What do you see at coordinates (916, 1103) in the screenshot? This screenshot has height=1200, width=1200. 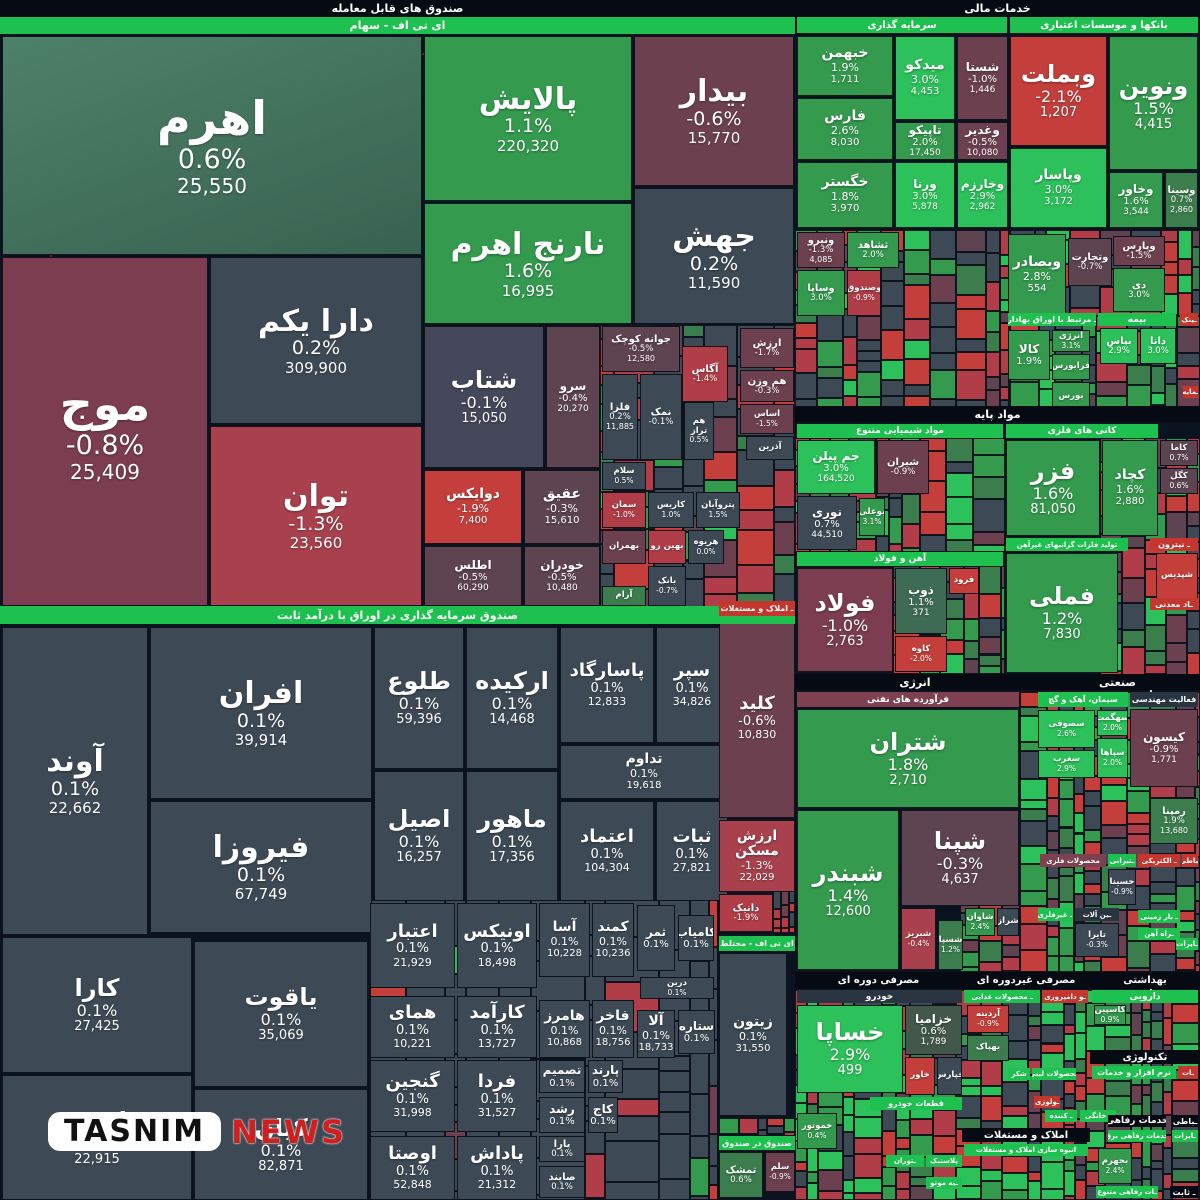 I see `section-header-قطعات خودرو: قطعات خودرو` at bounding box center [916, 1103].